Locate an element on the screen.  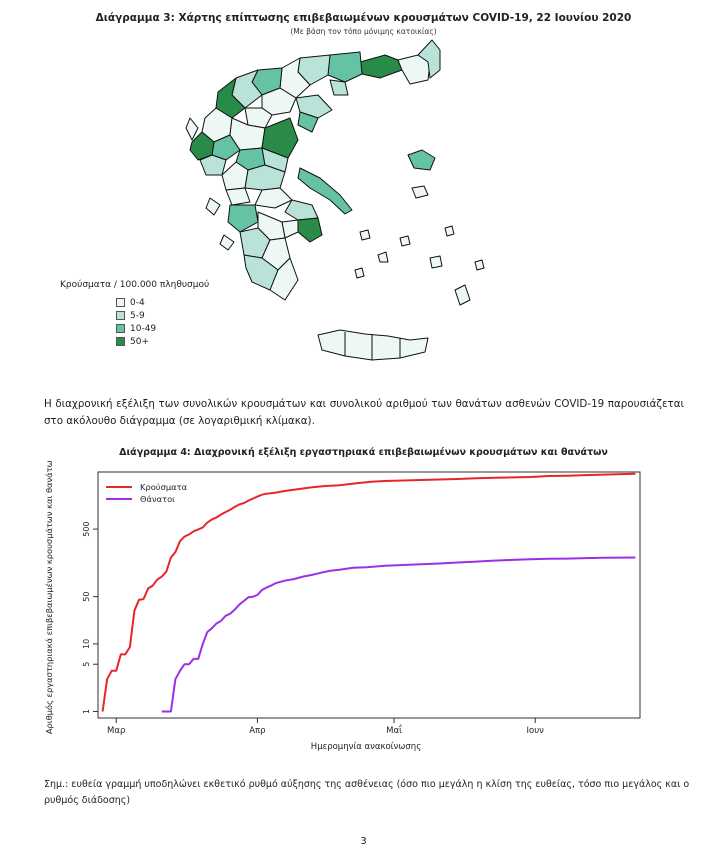
legend-label: Θάνατοι is located at coordinates (157, 499).